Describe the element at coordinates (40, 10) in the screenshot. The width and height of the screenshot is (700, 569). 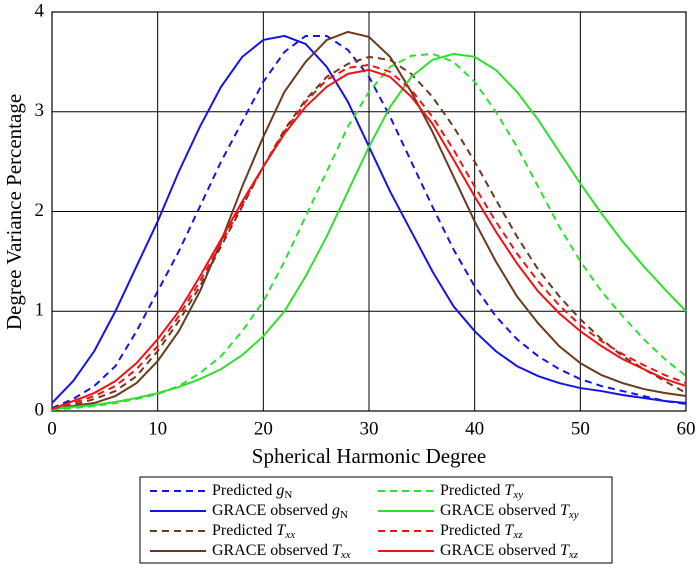
I see `y-tick-label: 4` at that location.